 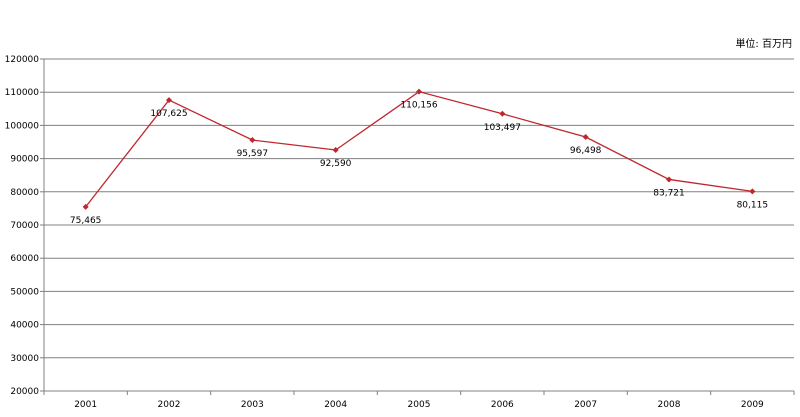 What do you see at coordinates (24, 193) in the screenshot?
I see `y-tick-label: 80000` at bounding box center [24, 193].